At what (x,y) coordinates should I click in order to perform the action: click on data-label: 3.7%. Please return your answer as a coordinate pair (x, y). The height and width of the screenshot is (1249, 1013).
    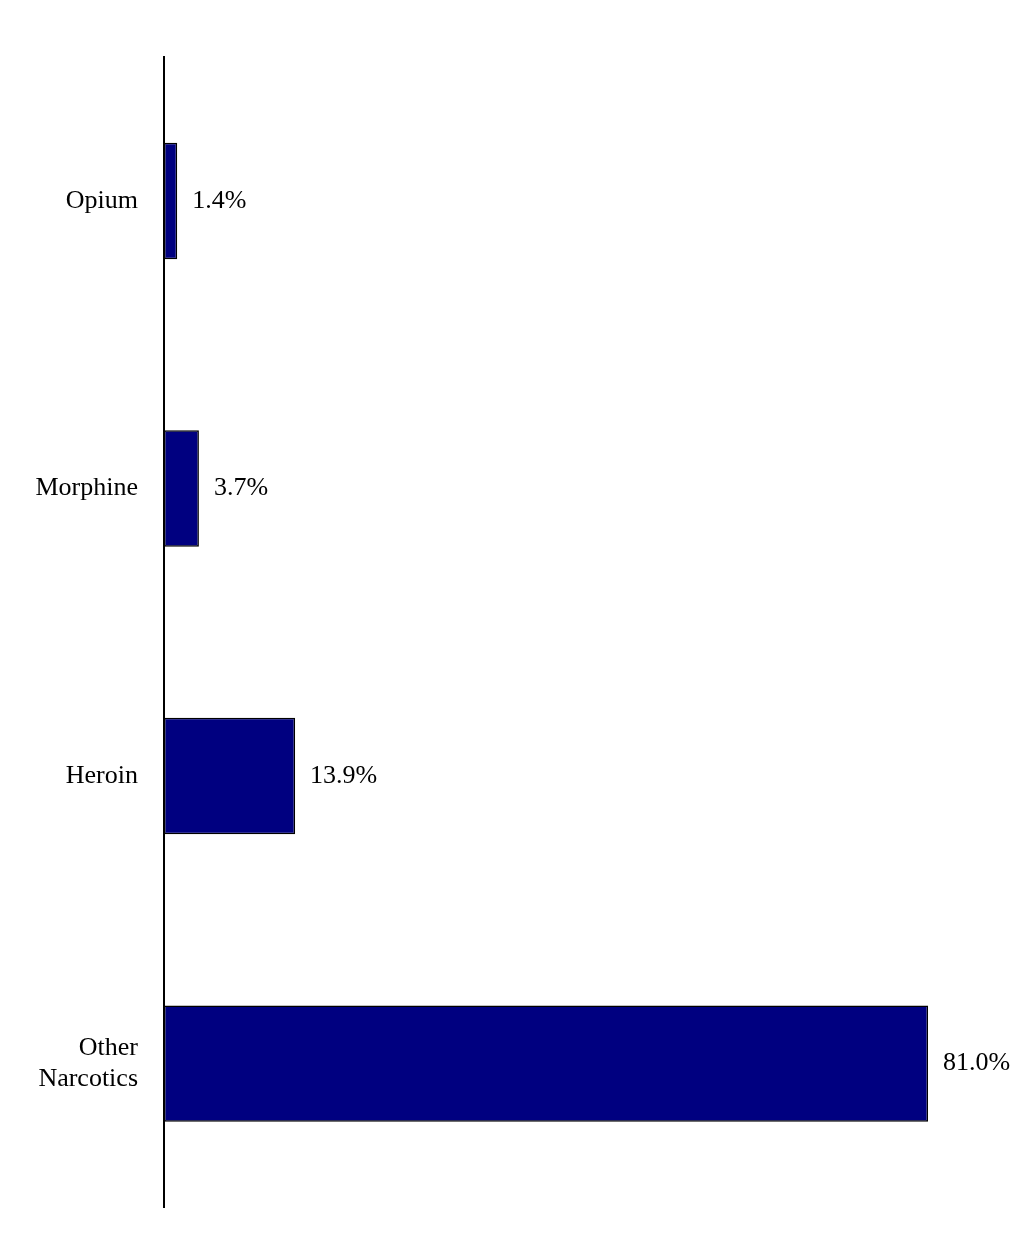
    Looking at the image, I should click on (241, 487).